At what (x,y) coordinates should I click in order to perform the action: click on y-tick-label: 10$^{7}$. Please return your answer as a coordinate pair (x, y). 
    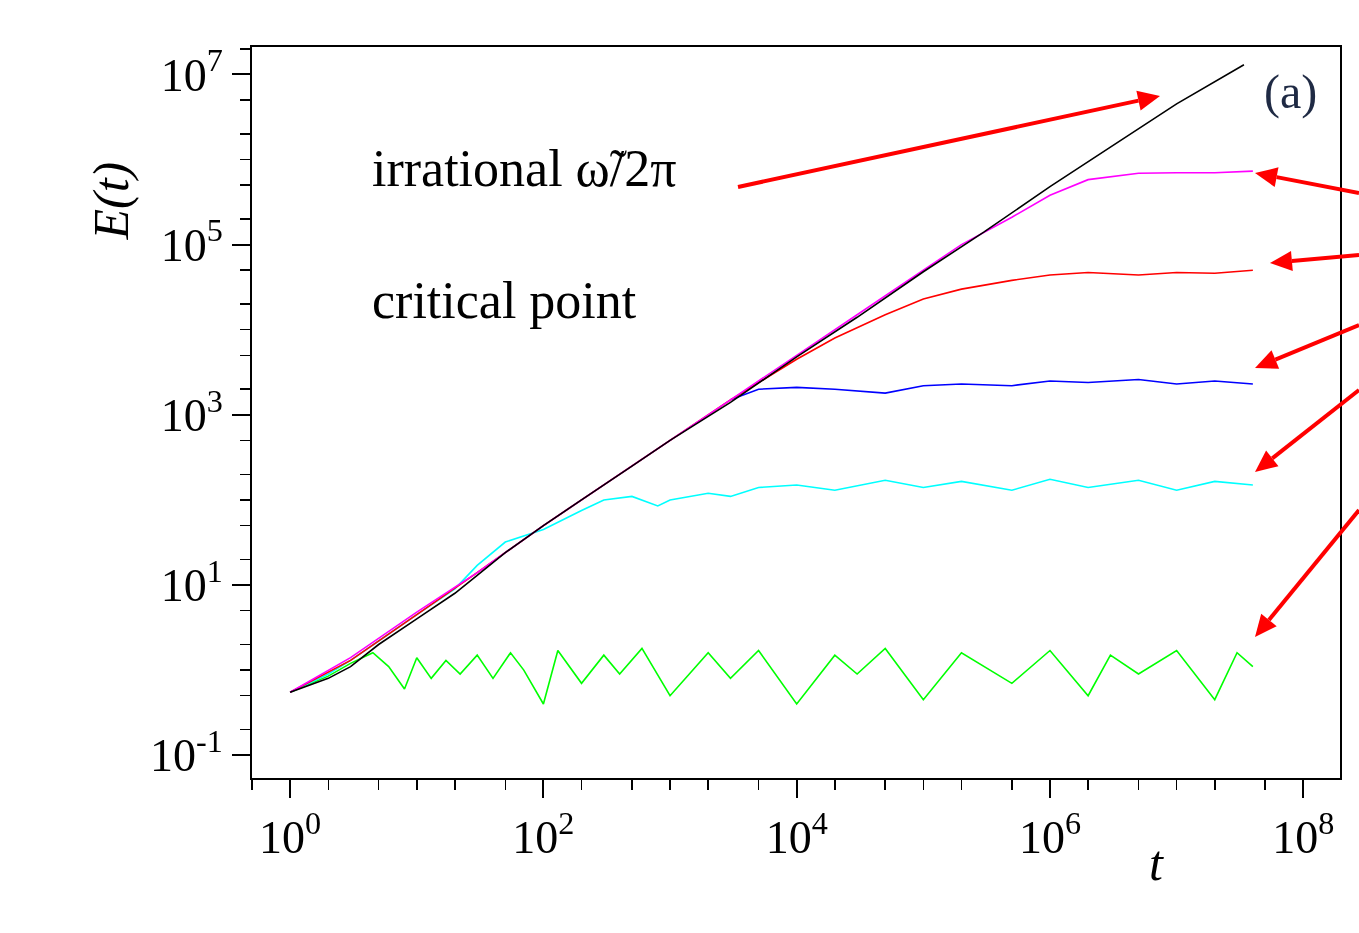
    Looking at the image, I should click on (191, 71).